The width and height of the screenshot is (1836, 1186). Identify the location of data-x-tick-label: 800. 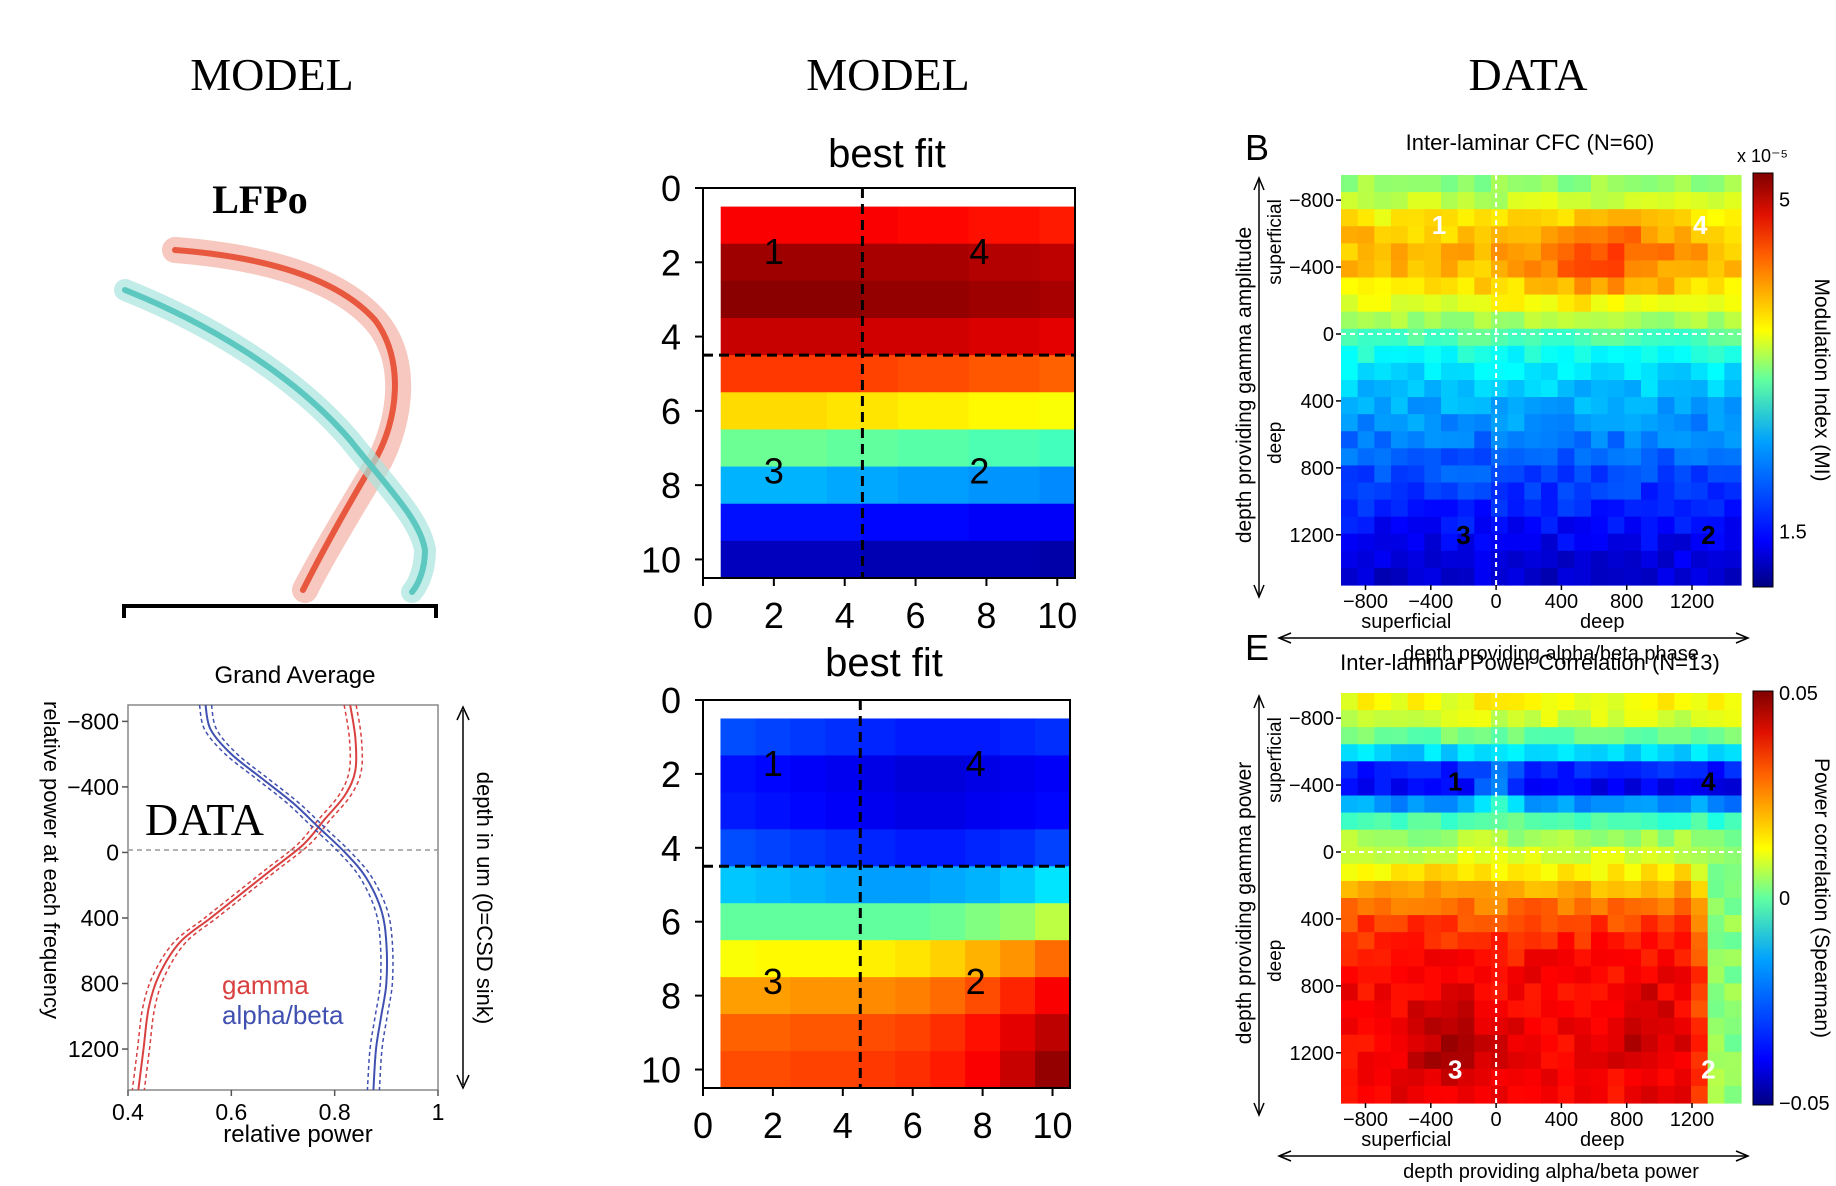
(1626, 602).